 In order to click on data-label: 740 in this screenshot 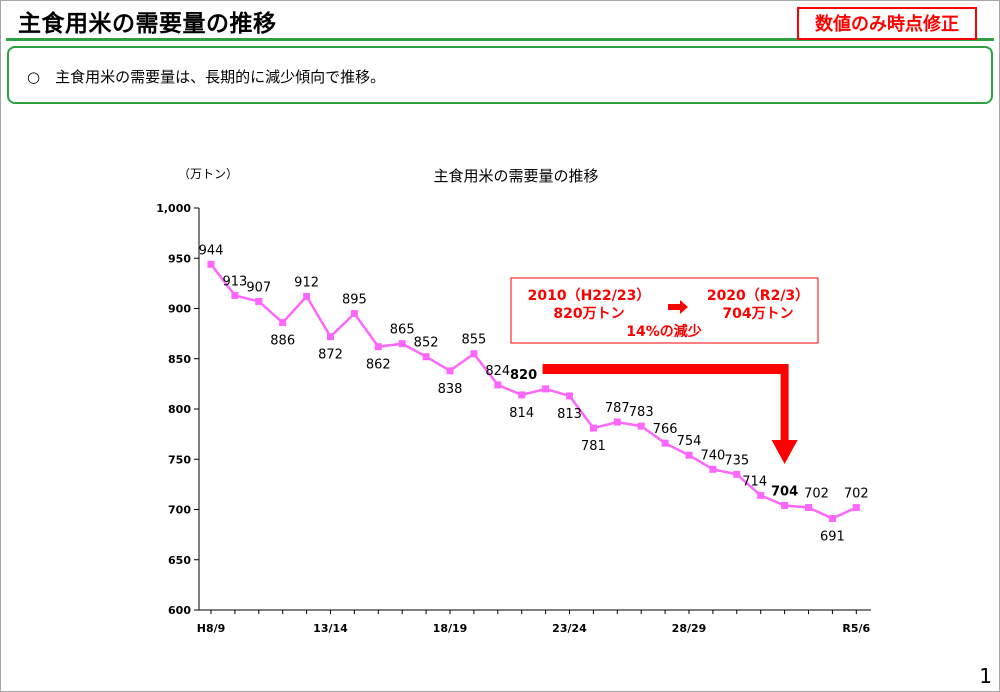, I will do `click(712, 455)`.